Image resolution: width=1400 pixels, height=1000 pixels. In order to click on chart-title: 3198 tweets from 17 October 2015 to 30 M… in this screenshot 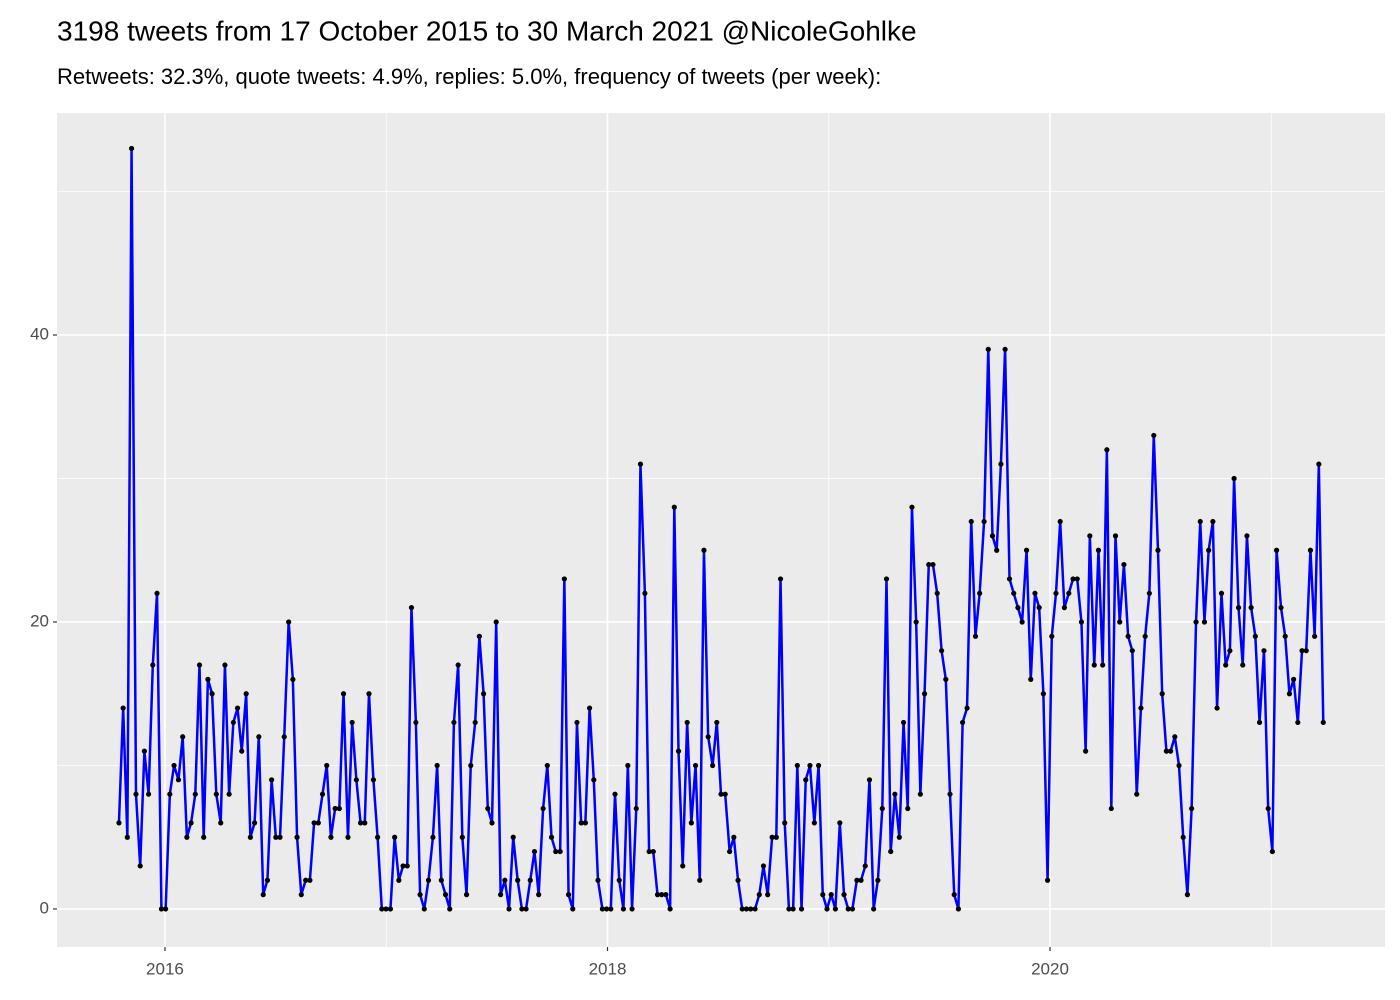, I will do `click(487, 30)`.